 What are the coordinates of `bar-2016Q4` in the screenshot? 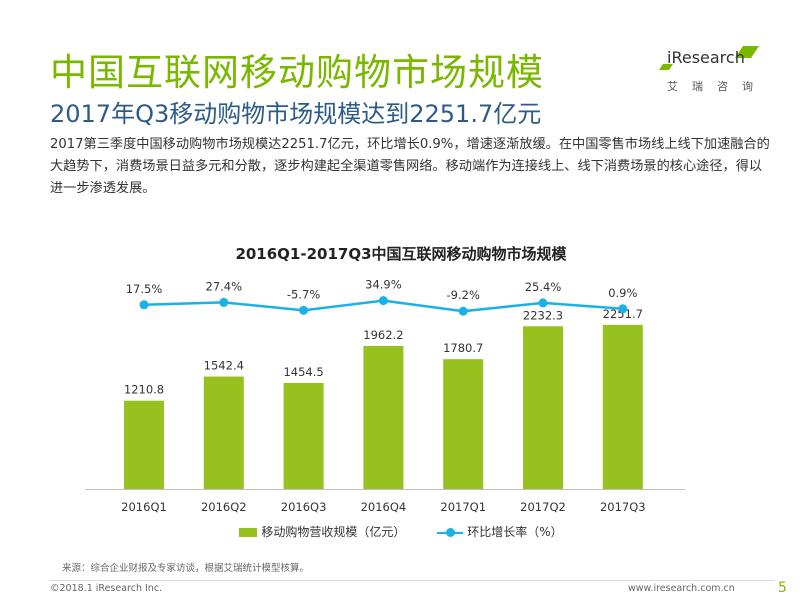 It's located at (383, 417).